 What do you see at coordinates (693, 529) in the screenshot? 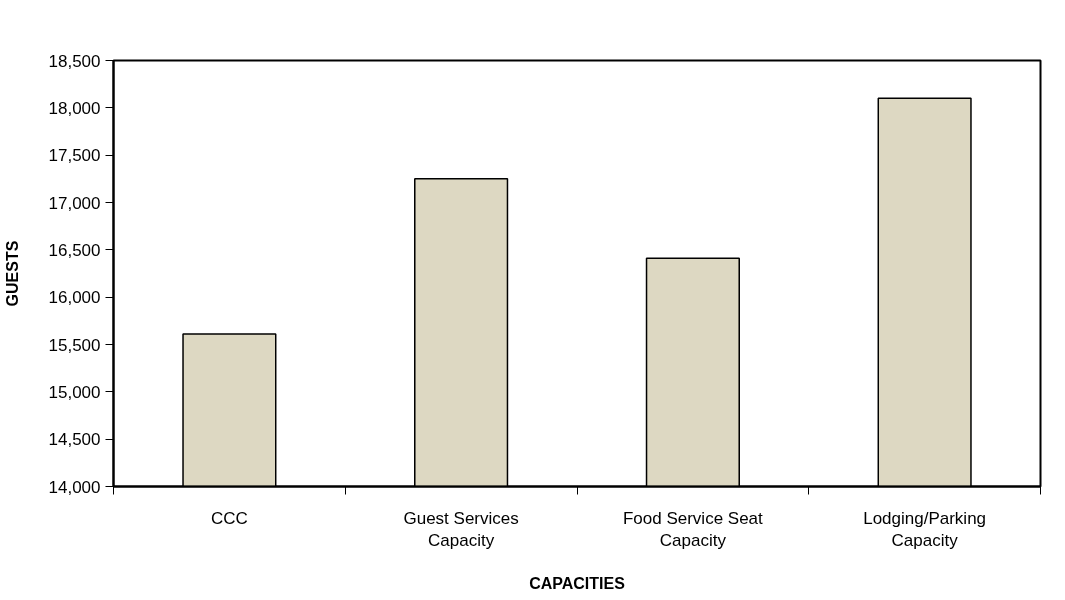
I see `x-tick-label: Food Service Seat Capacity` at bounding box center [693, 529].